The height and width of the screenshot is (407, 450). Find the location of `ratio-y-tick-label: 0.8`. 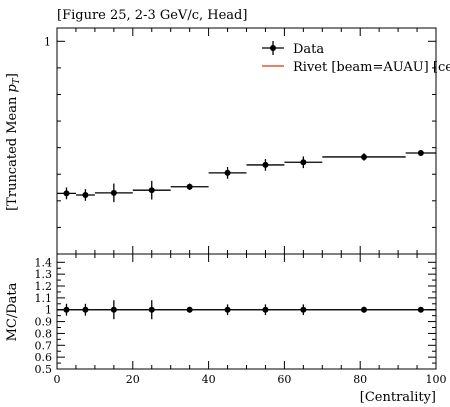

ratio-y-tick-label: 0.8 is located at coordinates (44, 333).